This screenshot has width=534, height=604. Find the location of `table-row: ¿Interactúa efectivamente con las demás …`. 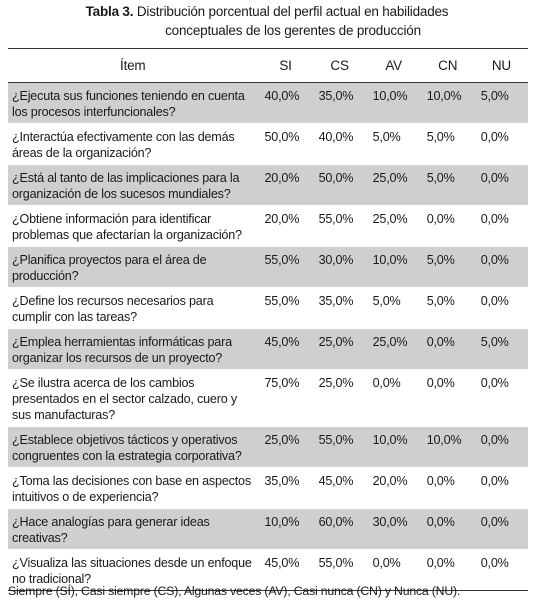

table-row: ¿Interactúa efectivamente con las demás … is located at coordinates (268, 144).